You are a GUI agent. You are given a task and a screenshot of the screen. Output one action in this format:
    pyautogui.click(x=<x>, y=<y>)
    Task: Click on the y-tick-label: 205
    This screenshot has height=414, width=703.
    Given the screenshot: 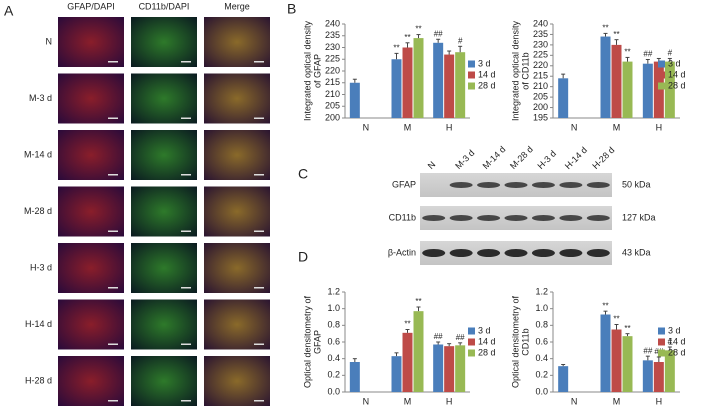 What is the action you would take?
    pyautogui.click(x=540, y=96)
    